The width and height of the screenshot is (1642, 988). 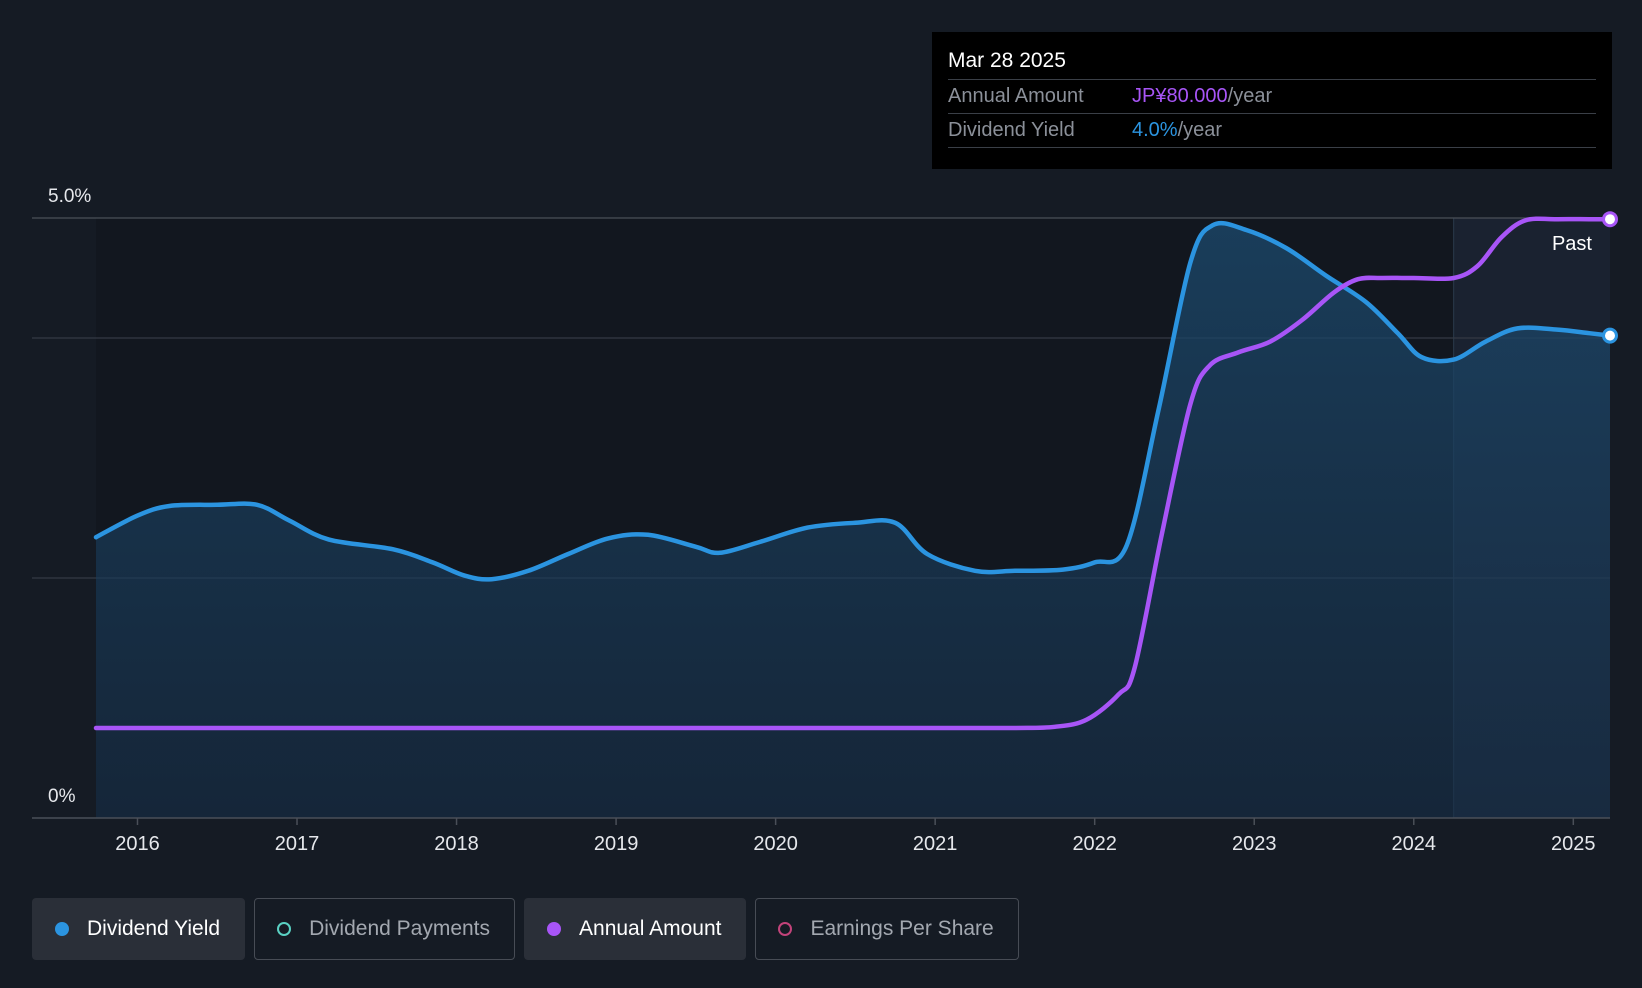 I want to click on tooltip-yield-unit: /year, so click(x=1200, y=130).